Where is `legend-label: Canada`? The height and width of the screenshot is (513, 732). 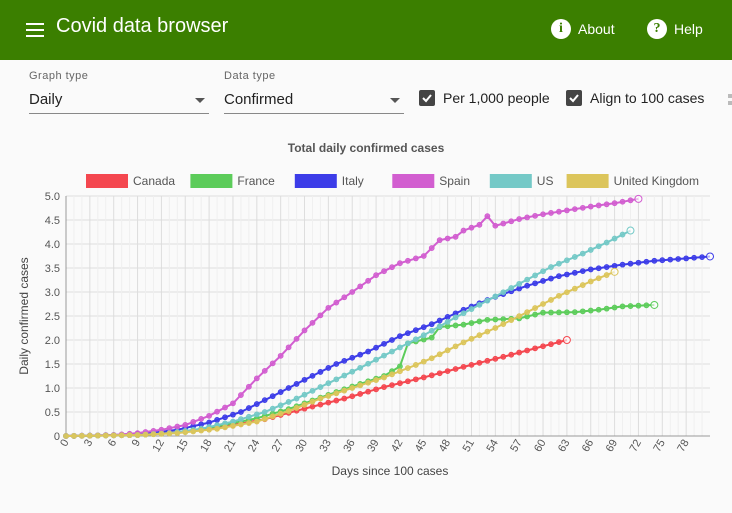
legend-label: Canada is located at coordinates (154, 181).